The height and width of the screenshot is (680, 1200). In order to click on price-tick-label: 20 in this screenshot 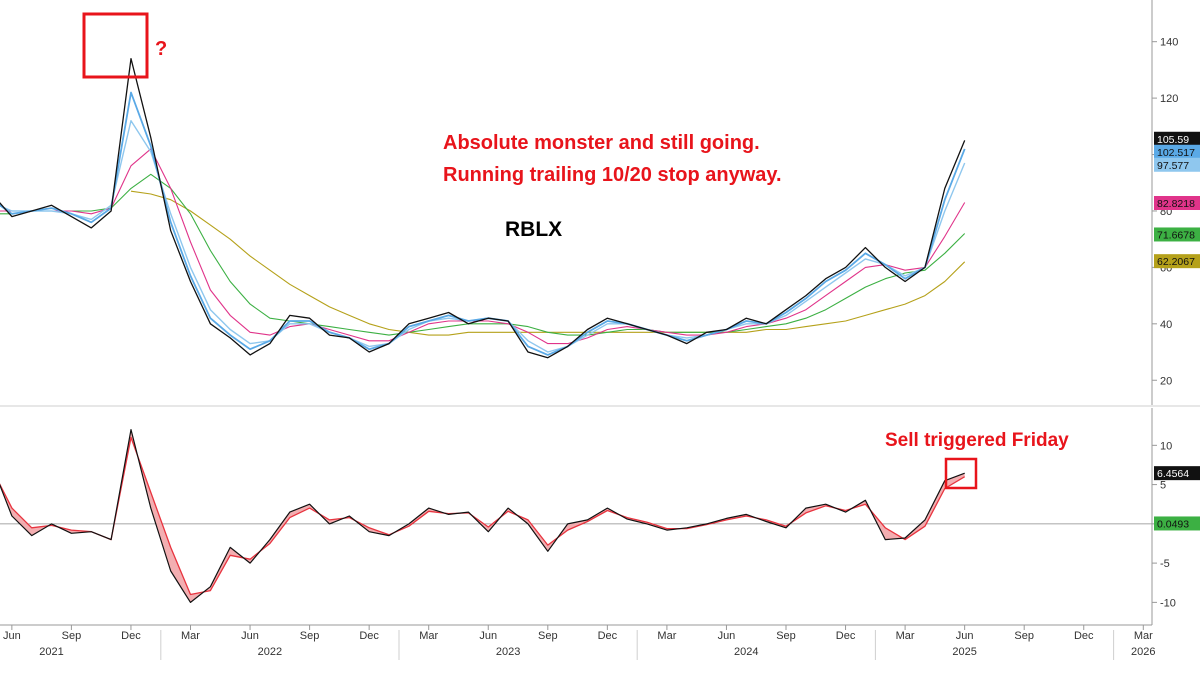, I will do `click(1166, 381)`.